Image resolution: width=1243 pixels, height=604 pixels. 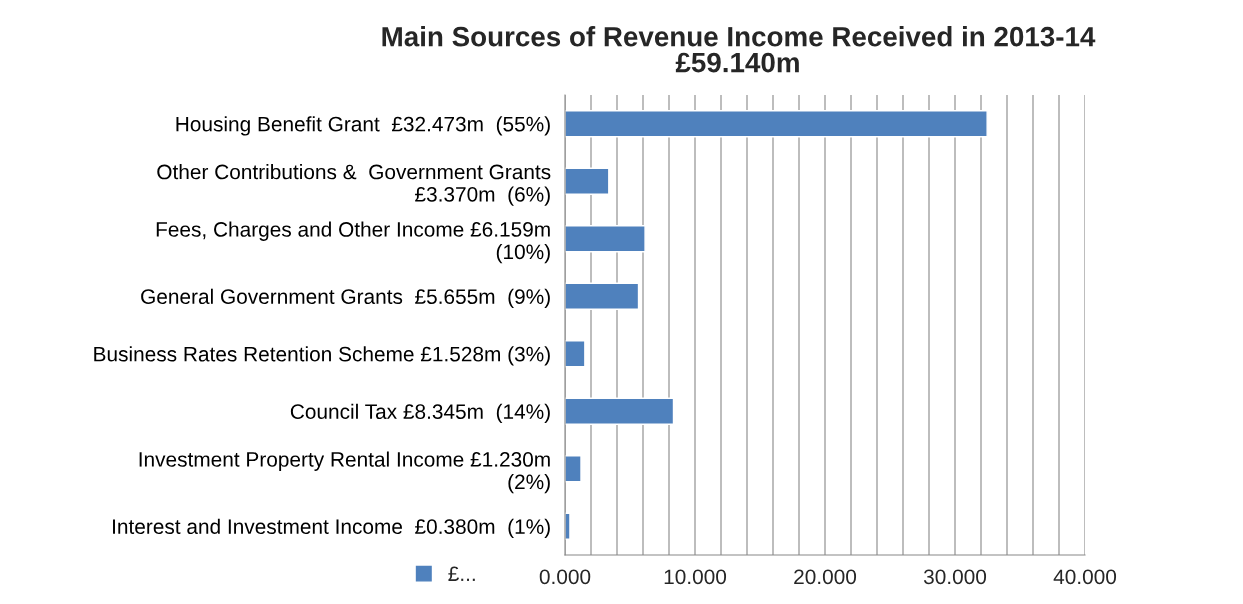 What do you see at coordinates (322, 356) in the screenshot?
I see `y-tick-label: Business Rates Retention Scheme £1.528m (3%)` at bounding box center [322, 356].